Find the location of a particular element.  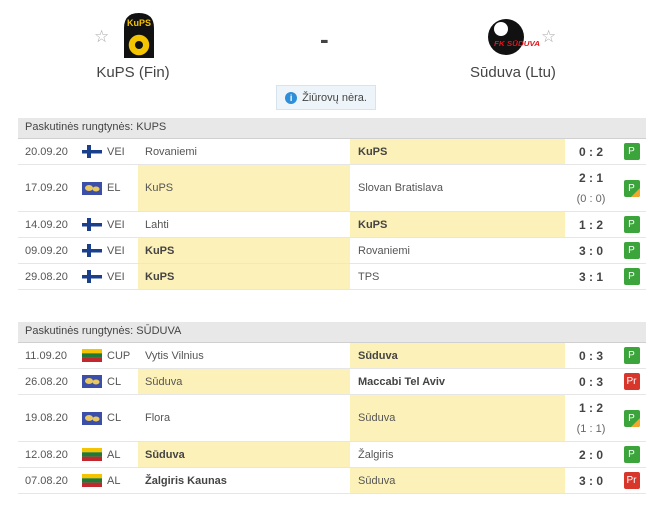

away-team: Rovaniemi is located at coordinates (384, 250).